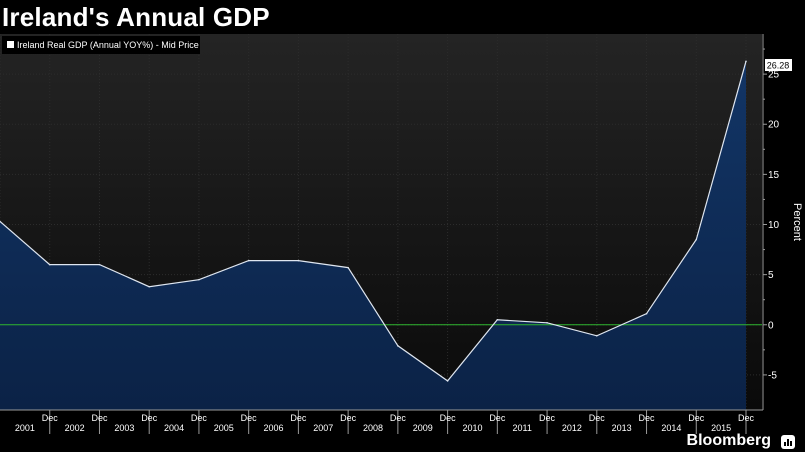 The width and height of the screenshot is (805, 452). What do you see at coordinates (797, 222) in the screenshot?
I see `y-axis-label: Percent` at bounding box center [797, 222].